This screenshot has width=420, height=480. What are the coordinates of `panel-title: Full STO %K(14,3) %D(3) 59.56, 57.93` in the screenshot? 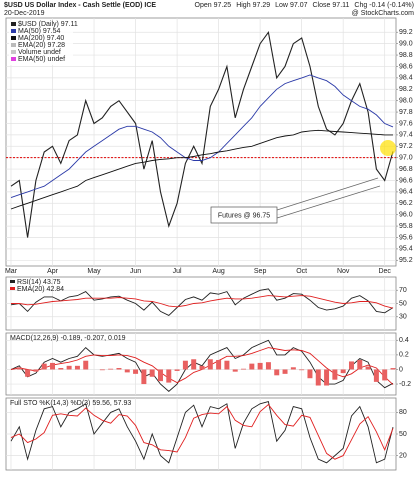 It's located at (70, 403).